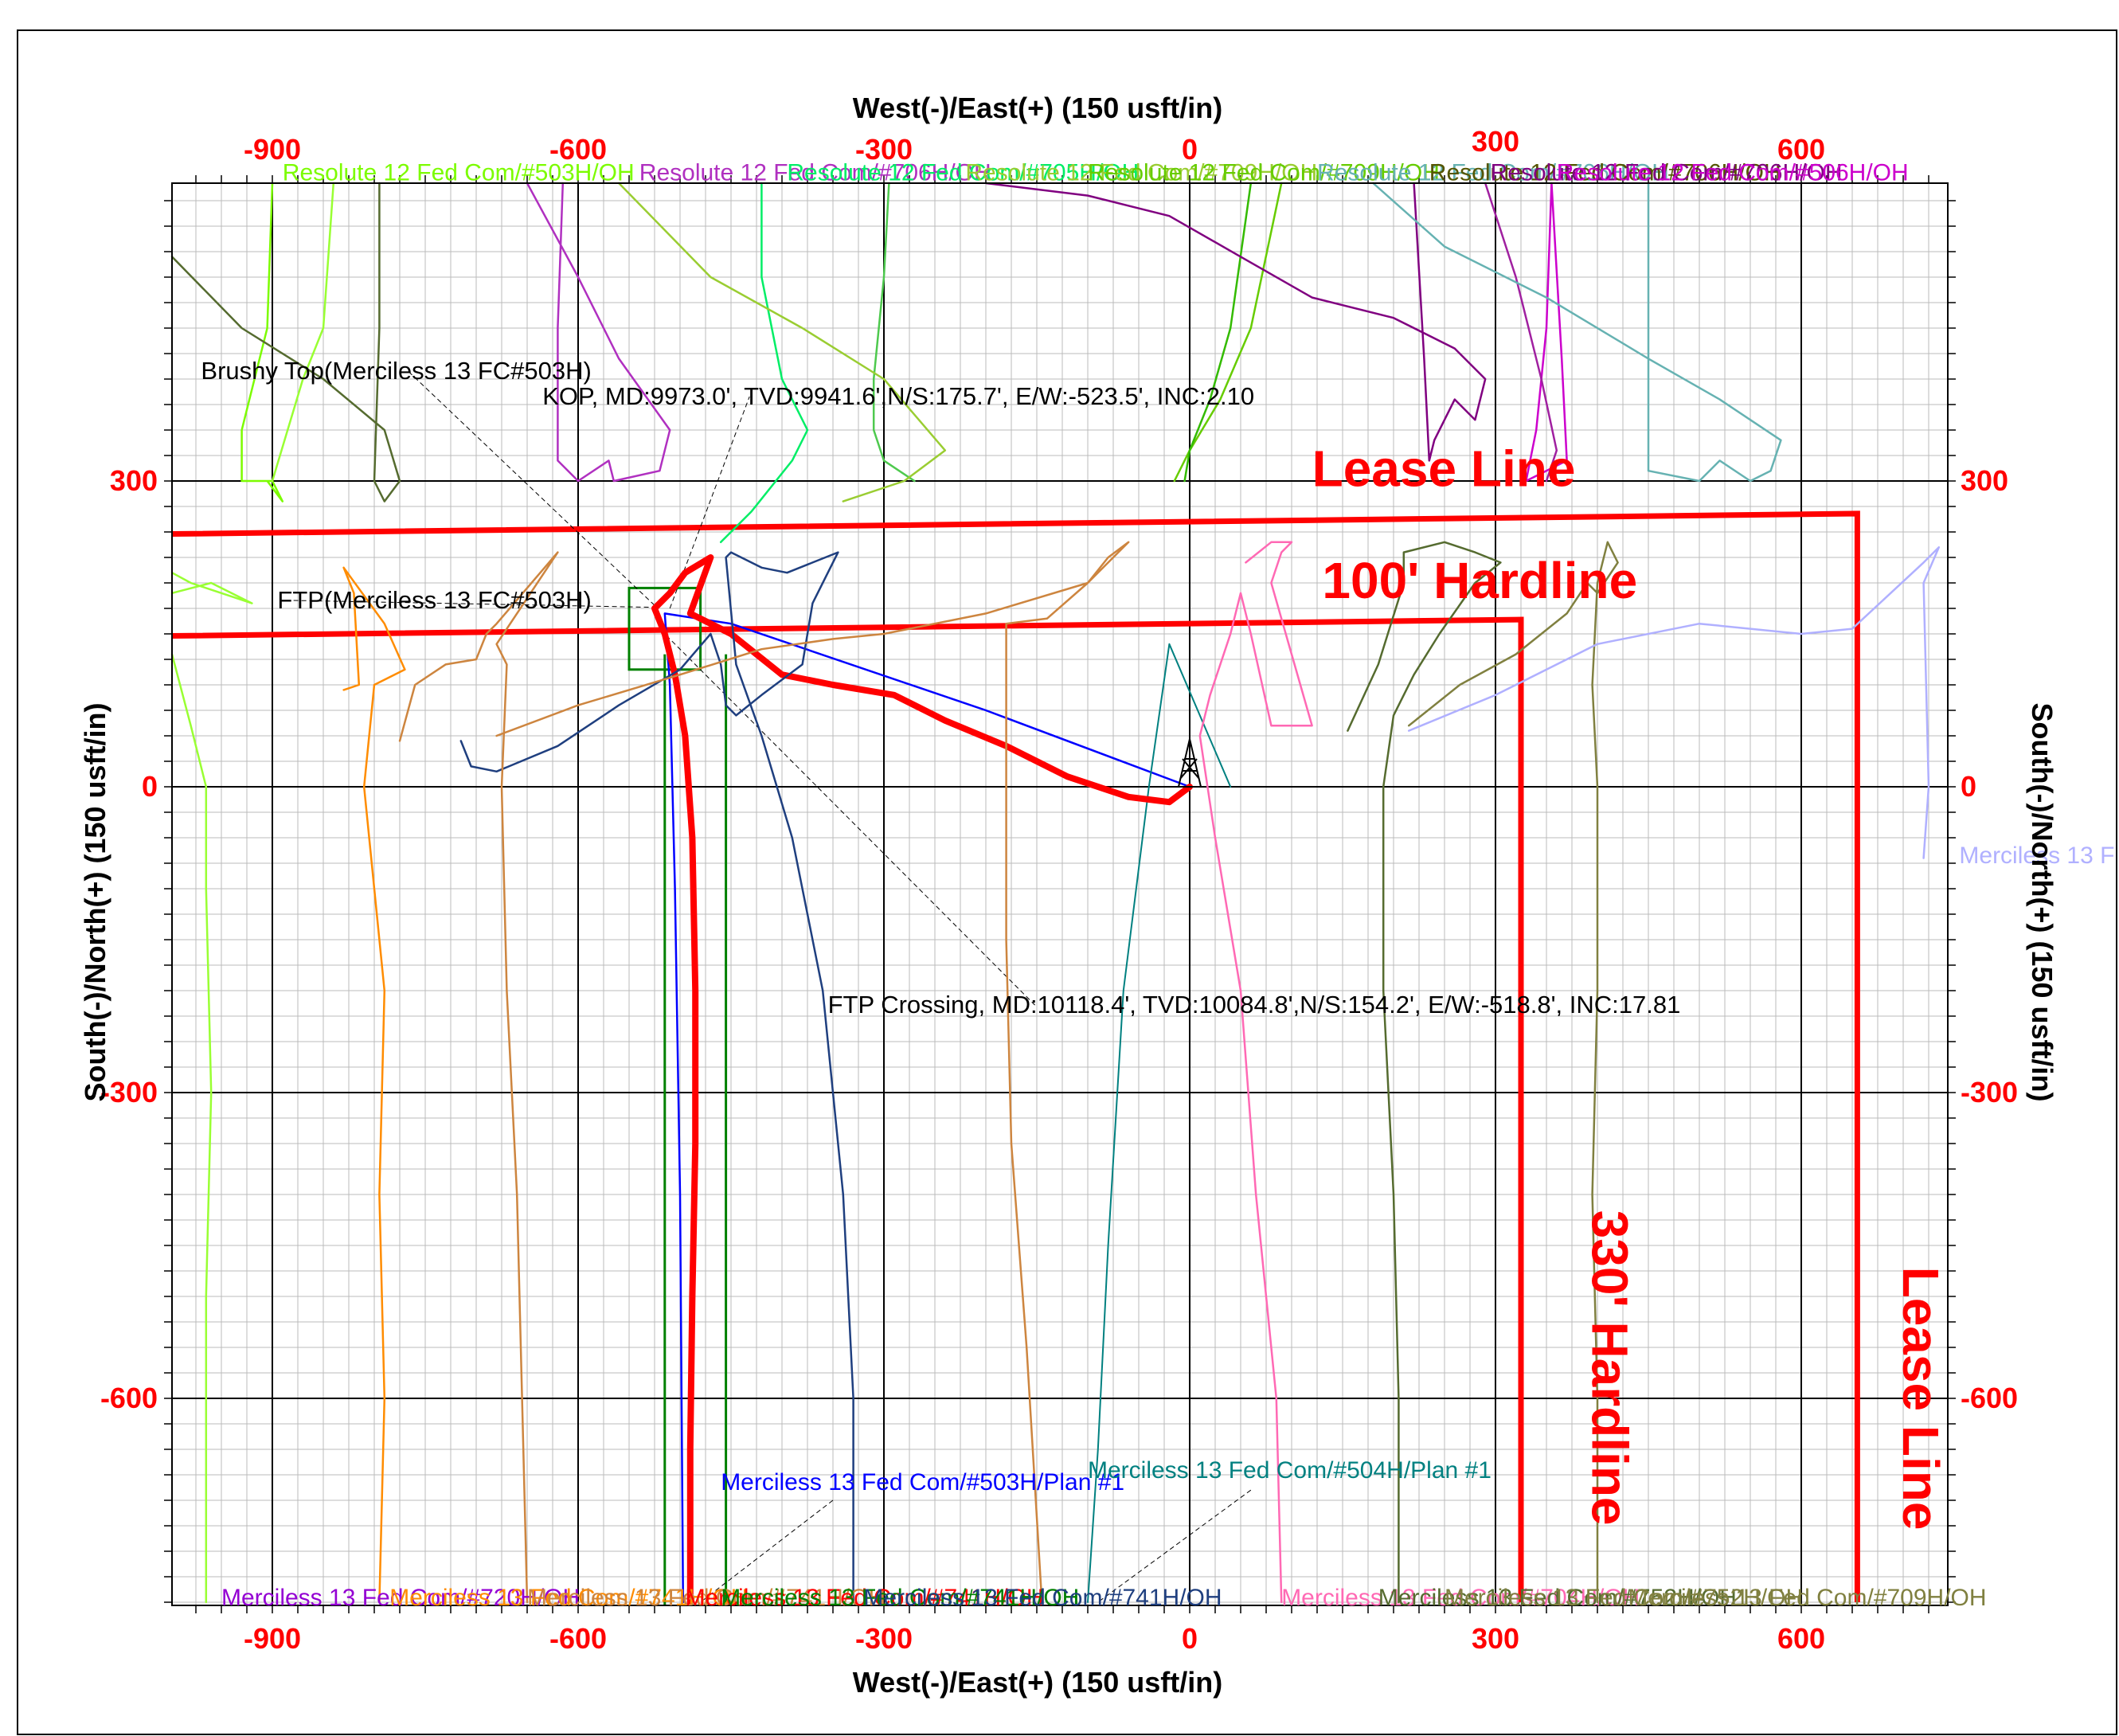  What do you see at coordinates (677, 1095) in the screenshot?
I see `target-box` at bounding box center [677, 1095].